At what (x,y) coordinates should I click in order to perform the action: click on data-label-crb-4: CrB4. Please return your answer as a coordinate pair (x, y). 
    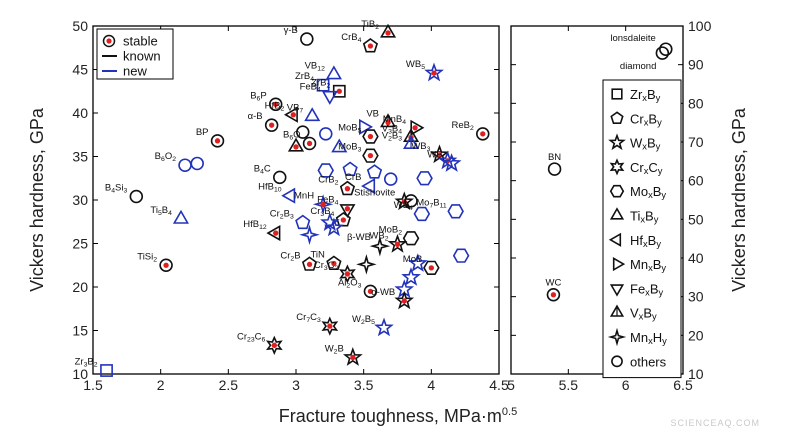
    Looking at the image, I should click on (351, 38).